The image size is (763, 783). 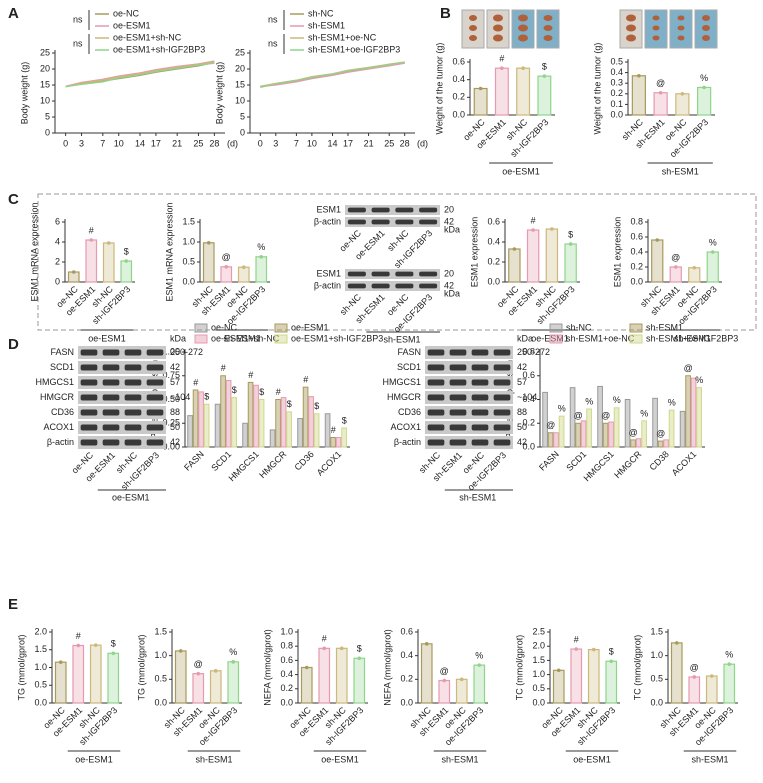 What do you see at coordinates (224, 327) in the screenshot?
I see `legend-label: oe-NC` at bounding box center [224, 327].